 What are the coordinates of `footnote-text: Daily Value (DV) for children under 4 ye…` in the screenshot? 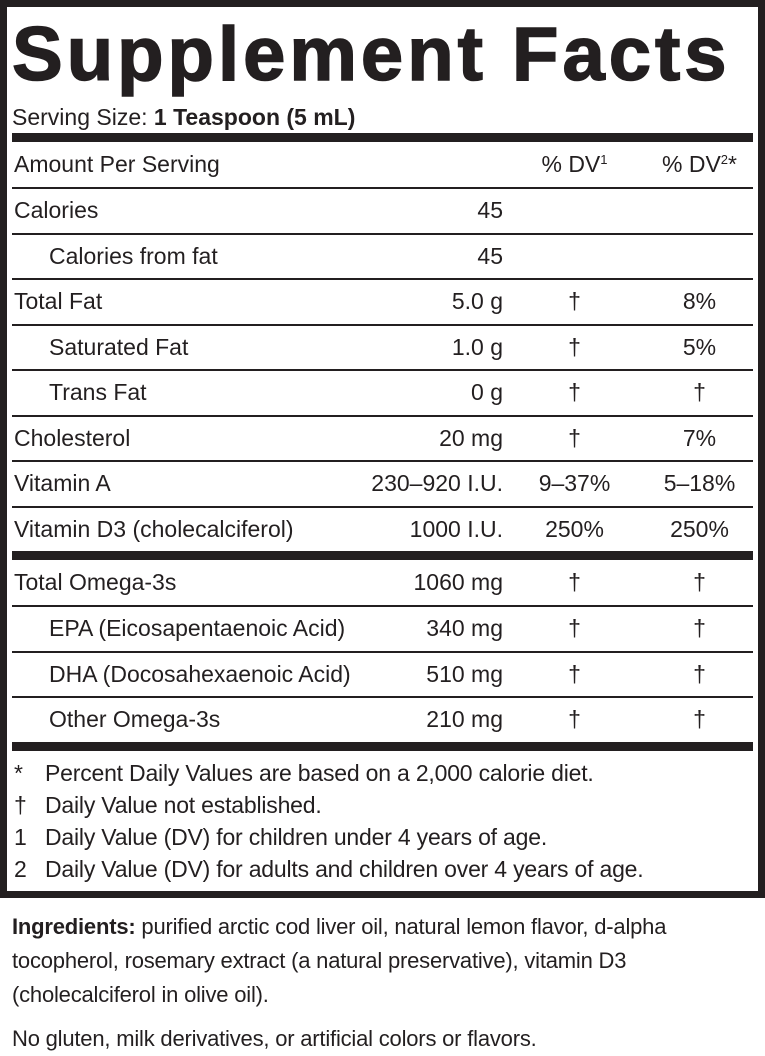 It's located at (296, 836).